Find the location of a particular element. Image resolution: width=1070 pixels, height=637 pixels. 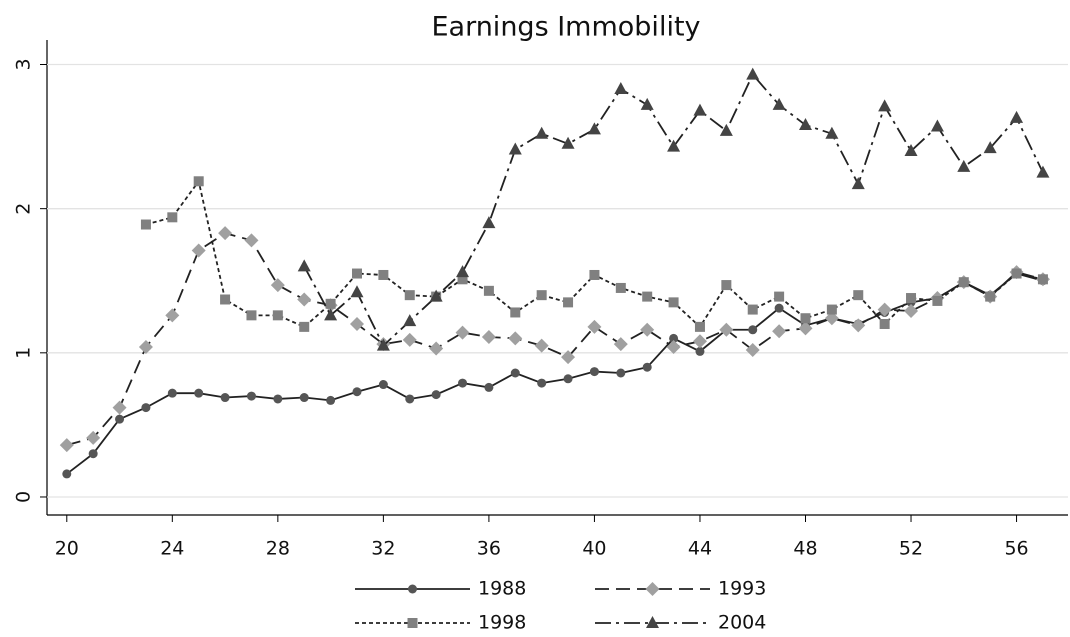

x-tick-label: 52 is located at coordinates (911, 549).